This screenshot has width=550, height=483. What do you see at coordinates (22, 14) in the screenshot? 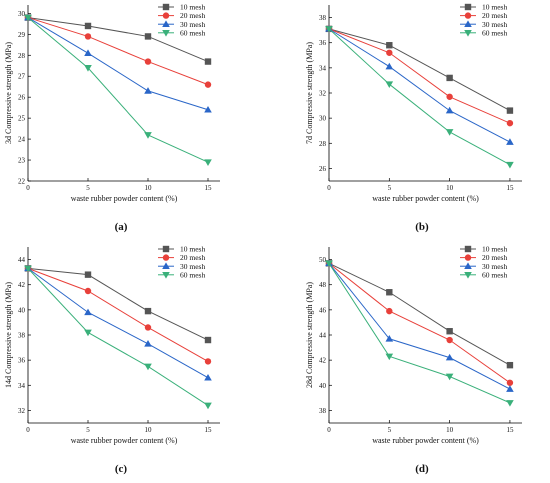
I see `y-tick-label: 30` at bounding box center [22, 14].